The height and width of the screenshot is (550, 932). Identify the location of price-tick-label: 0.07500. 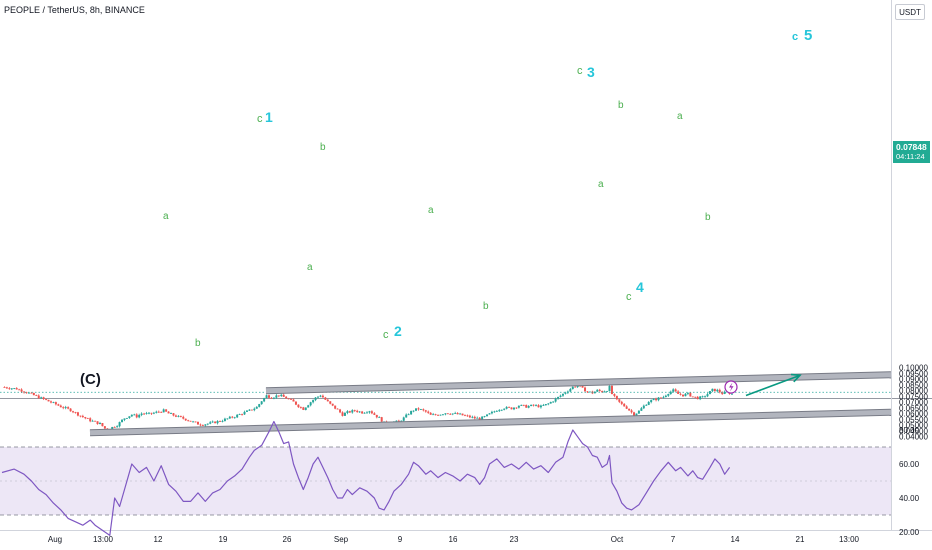
(913, 396).